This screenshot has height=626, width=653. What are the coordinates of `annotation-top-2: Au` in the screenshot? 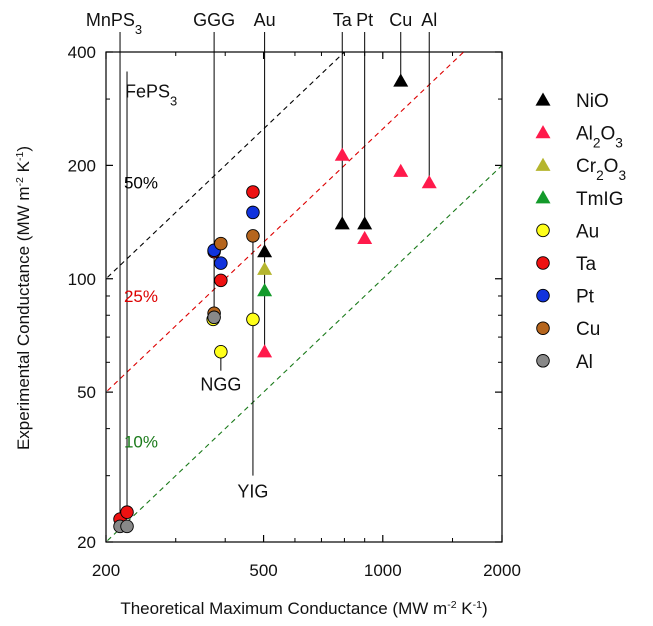 It's located at (265, 20).